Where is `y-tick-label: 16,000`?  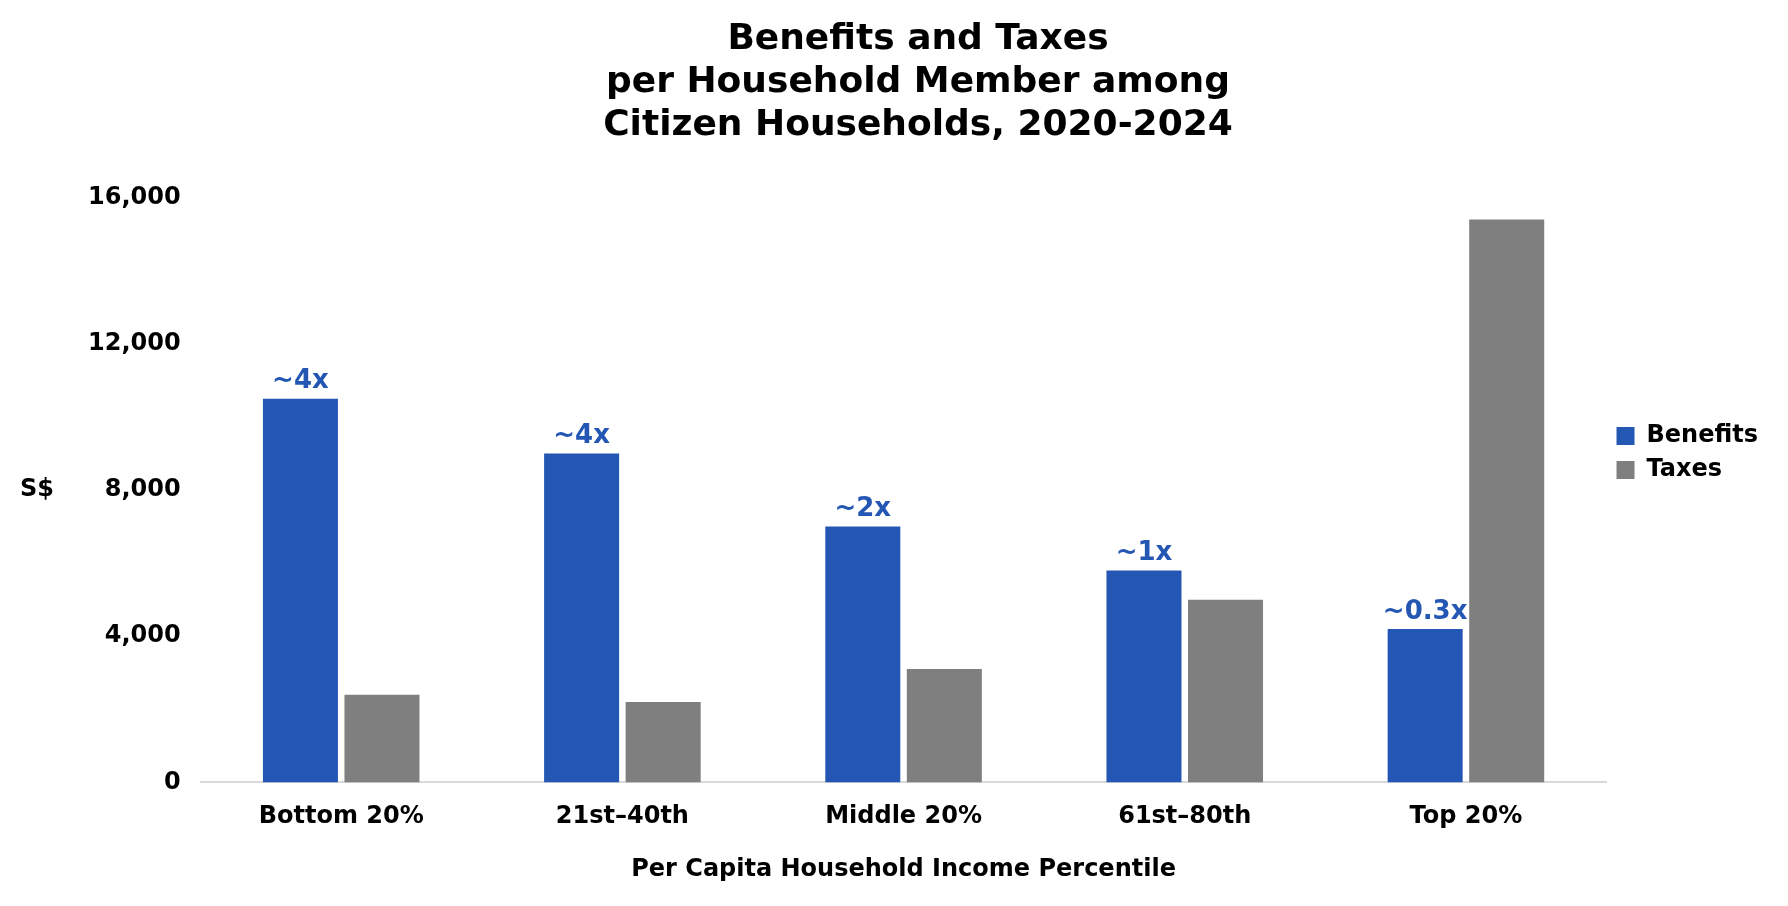 y-tick-label: 16,000 is located at coordinates (134, 195).